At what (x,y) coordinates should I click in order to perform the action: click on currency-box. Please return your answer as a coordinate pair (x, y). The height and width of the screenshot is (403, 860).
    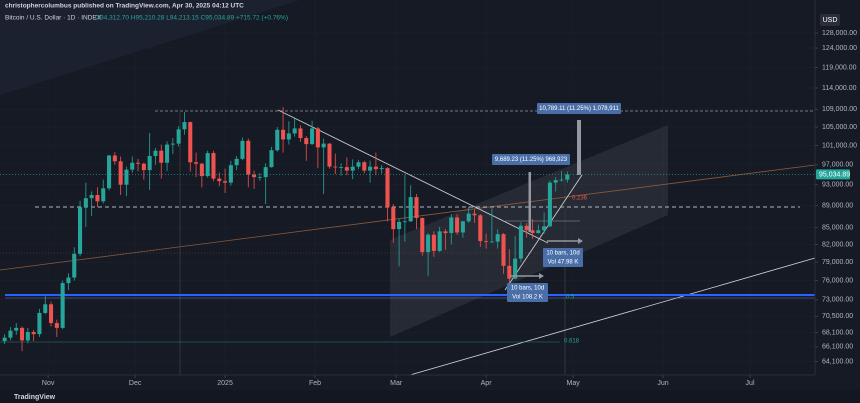
    Looking at the image, I should click on (830, 20).